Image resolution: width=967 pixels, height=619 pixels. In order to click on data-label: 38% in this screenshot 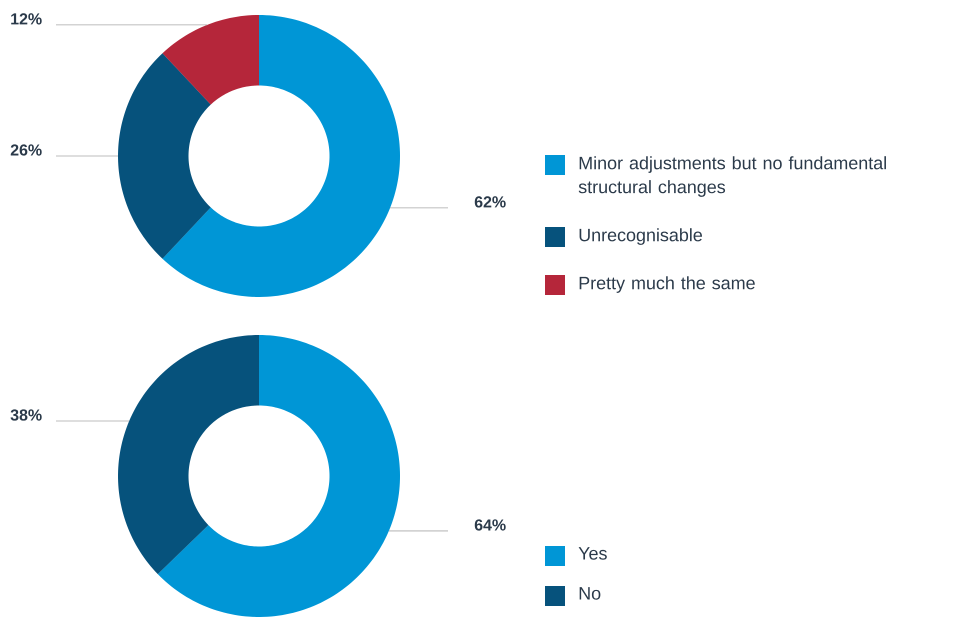, I will do `click(26, 415)`.